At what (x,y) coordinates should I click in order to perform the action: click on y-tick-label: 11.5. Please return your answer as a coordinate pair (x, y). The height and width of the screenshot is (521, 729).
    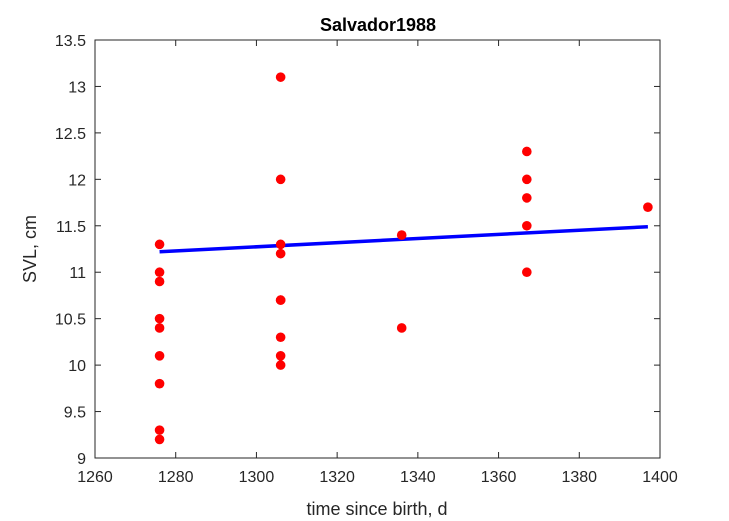
    Looking at the image, I should click on (71, 227).